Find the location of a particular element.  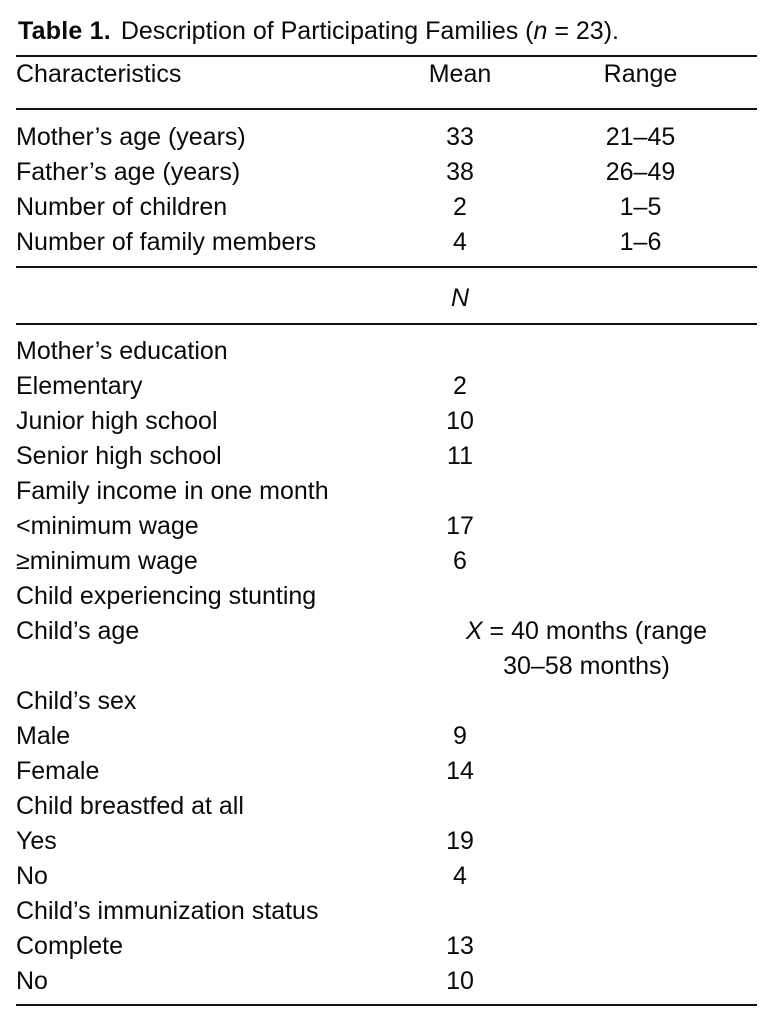

row-label-cell: Mother’s age (years) is located at coordinates (131, 137).